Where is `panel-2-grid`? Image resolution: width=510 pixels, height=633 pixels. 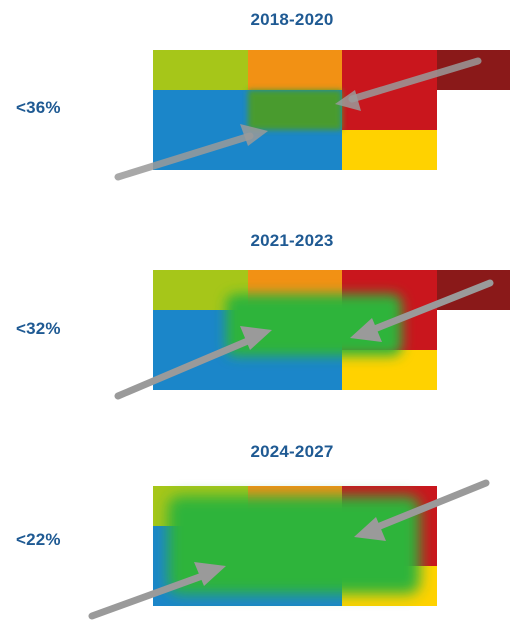
panel-2-grid is located at coordinates (331, 330).